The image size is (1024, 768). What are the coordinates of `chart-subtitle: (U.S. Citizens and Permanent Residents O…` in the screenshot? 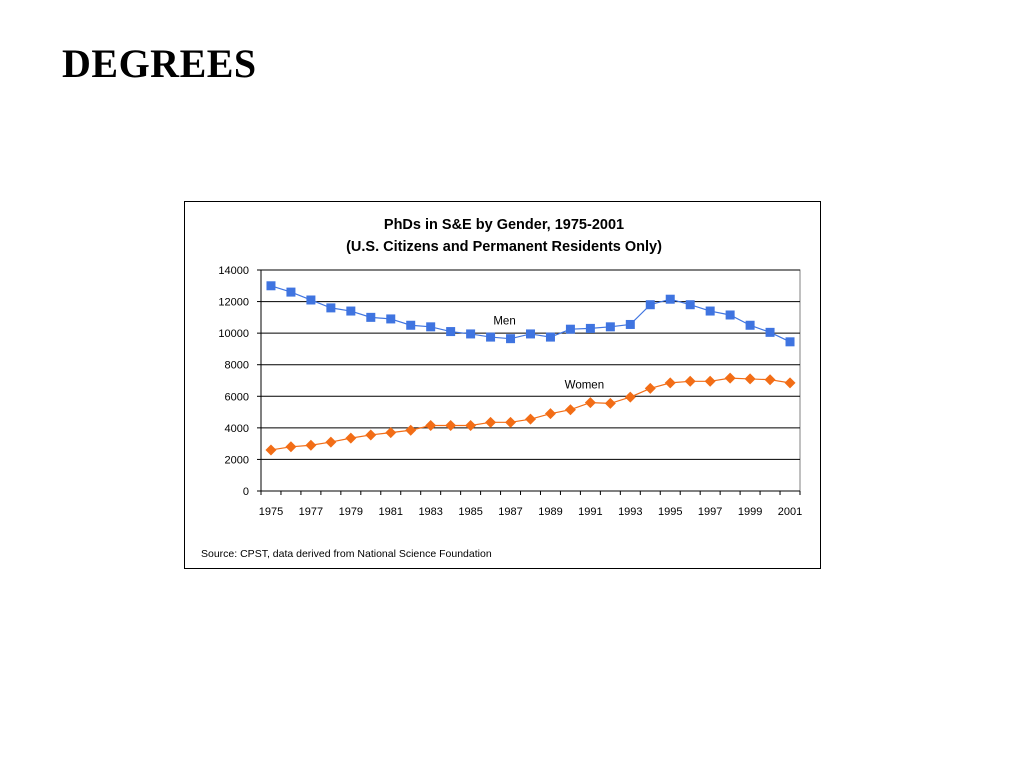 It's located at (504, 247).